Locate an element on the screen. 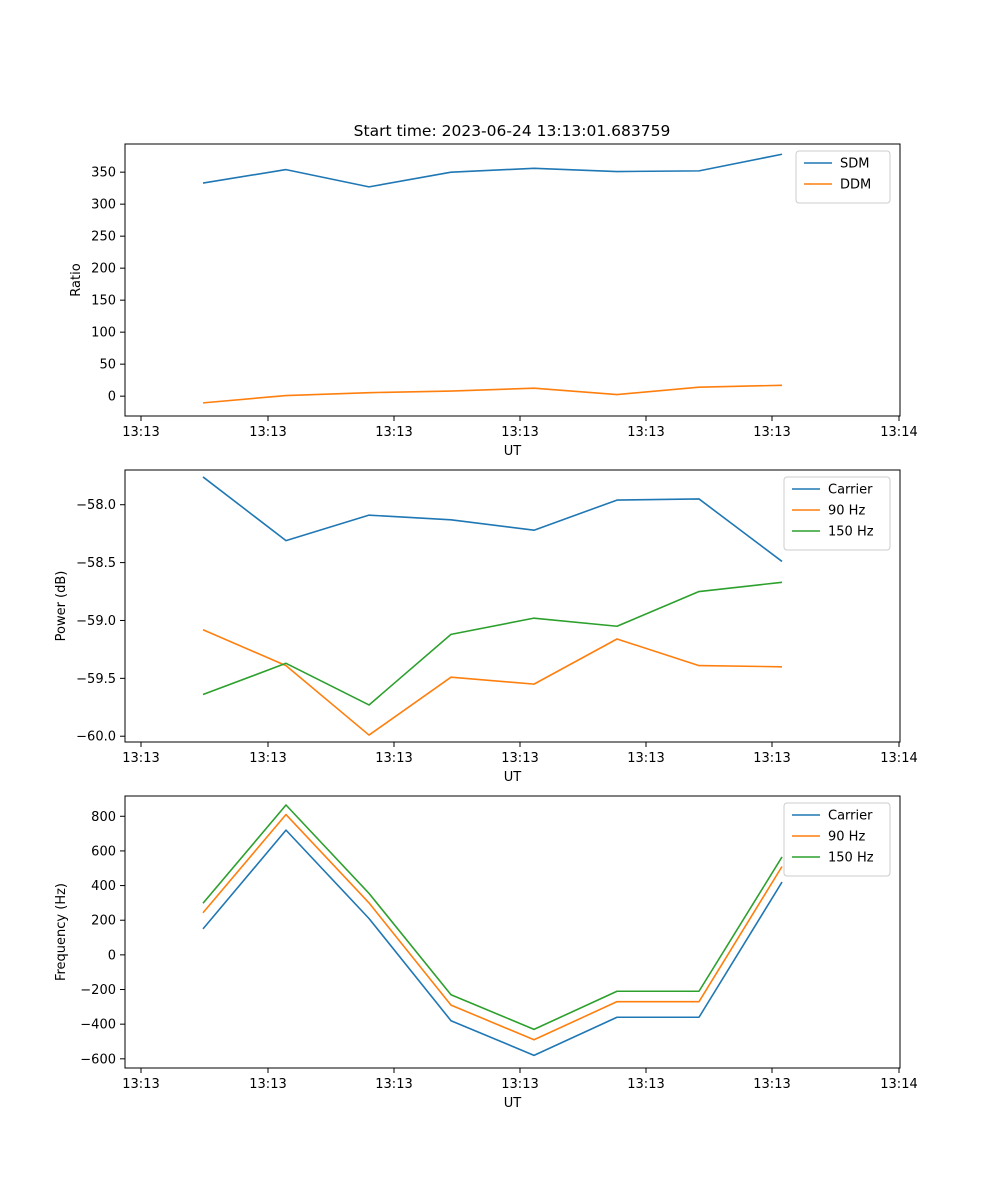 This screenshot has height=1200, width=1000. y-tick-label: 350 is located at coordinates (103, 173).